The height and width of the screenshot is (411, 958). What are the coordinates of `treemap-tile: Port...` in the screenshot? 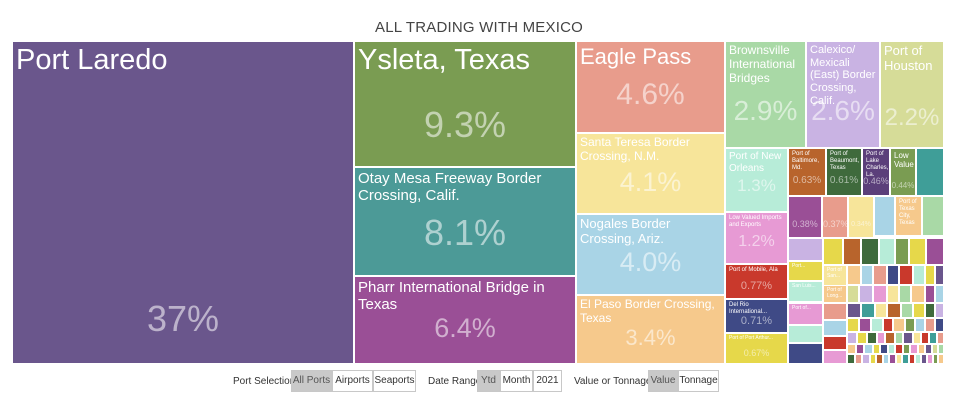 It's located at (805, 271).